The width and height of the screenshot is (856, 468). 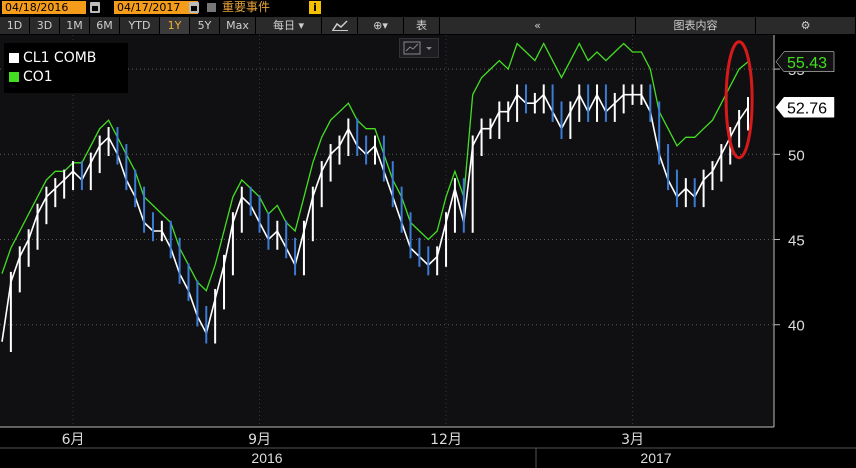 I want to click on start-date-field: 04/18/2016, so click(x=44, y=7).